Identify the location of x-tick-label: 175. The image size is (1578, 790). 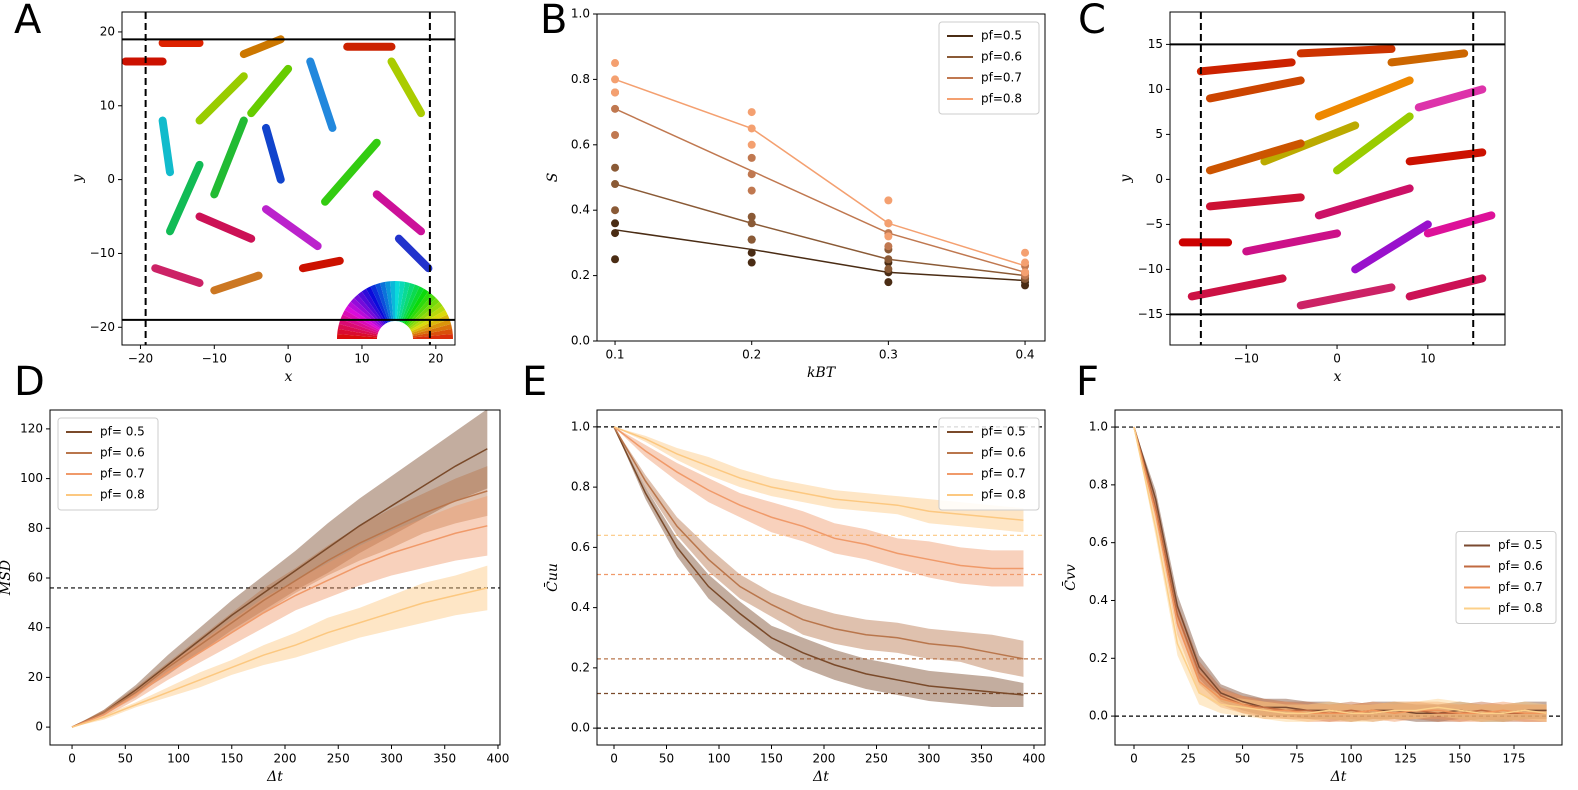
(1514, 759).